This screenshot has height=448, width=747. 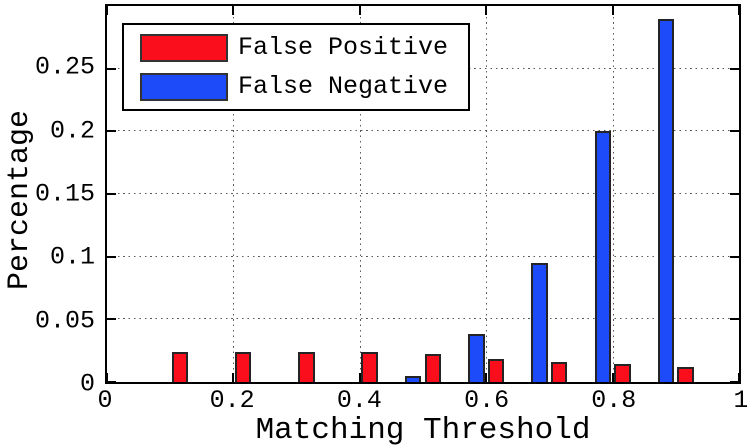 I want to click on legend-label-false-positive: False Positive, so click(x=343, y=47).